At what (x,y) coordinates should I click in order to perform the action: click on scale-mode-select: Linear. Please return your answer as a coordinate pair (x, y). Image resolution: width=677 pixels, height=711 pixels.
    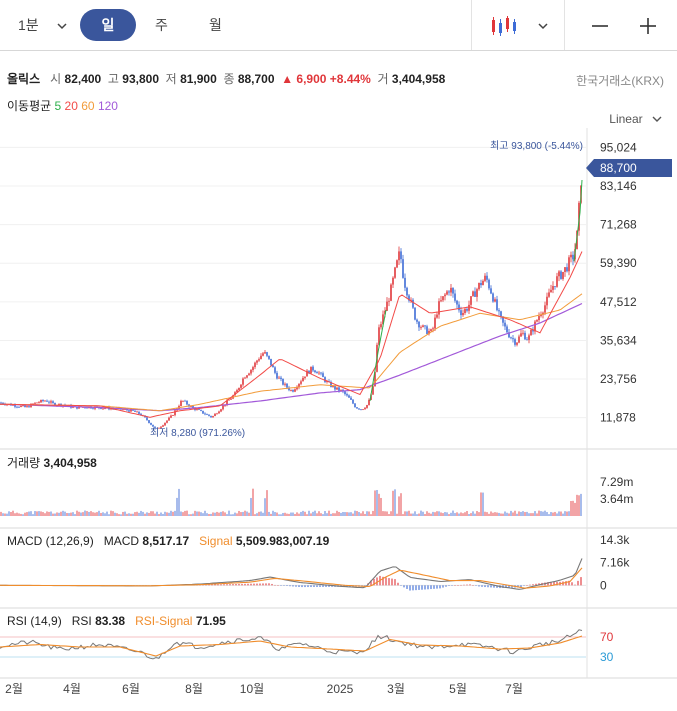
    Looking at the image, I should click on (635, 119).